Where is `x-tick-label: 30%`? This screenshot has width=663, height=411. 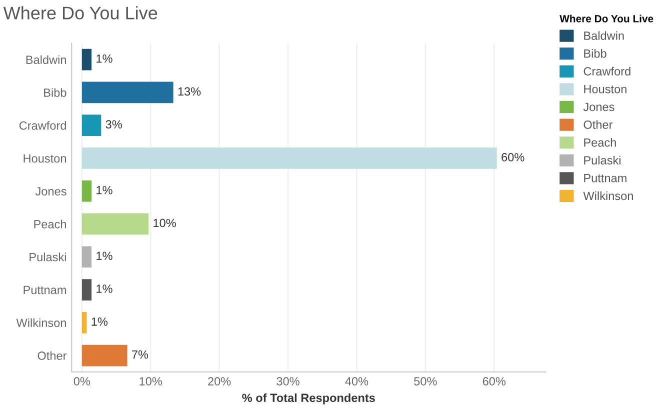 x-tick-label: 30% is located at coordinates (288, 381).